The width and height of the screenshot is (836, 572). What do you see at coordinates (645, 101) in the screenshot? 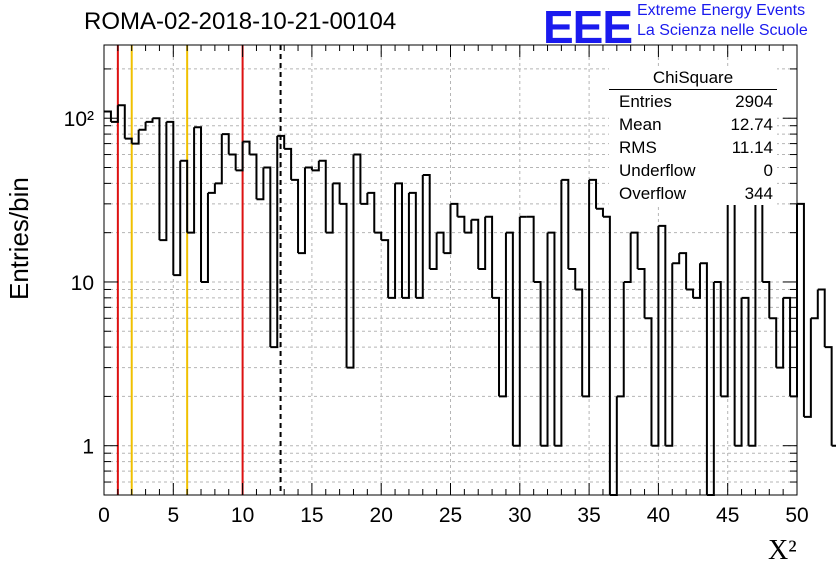
I see `stats-label: Entries` at bounding box center [645, 101].